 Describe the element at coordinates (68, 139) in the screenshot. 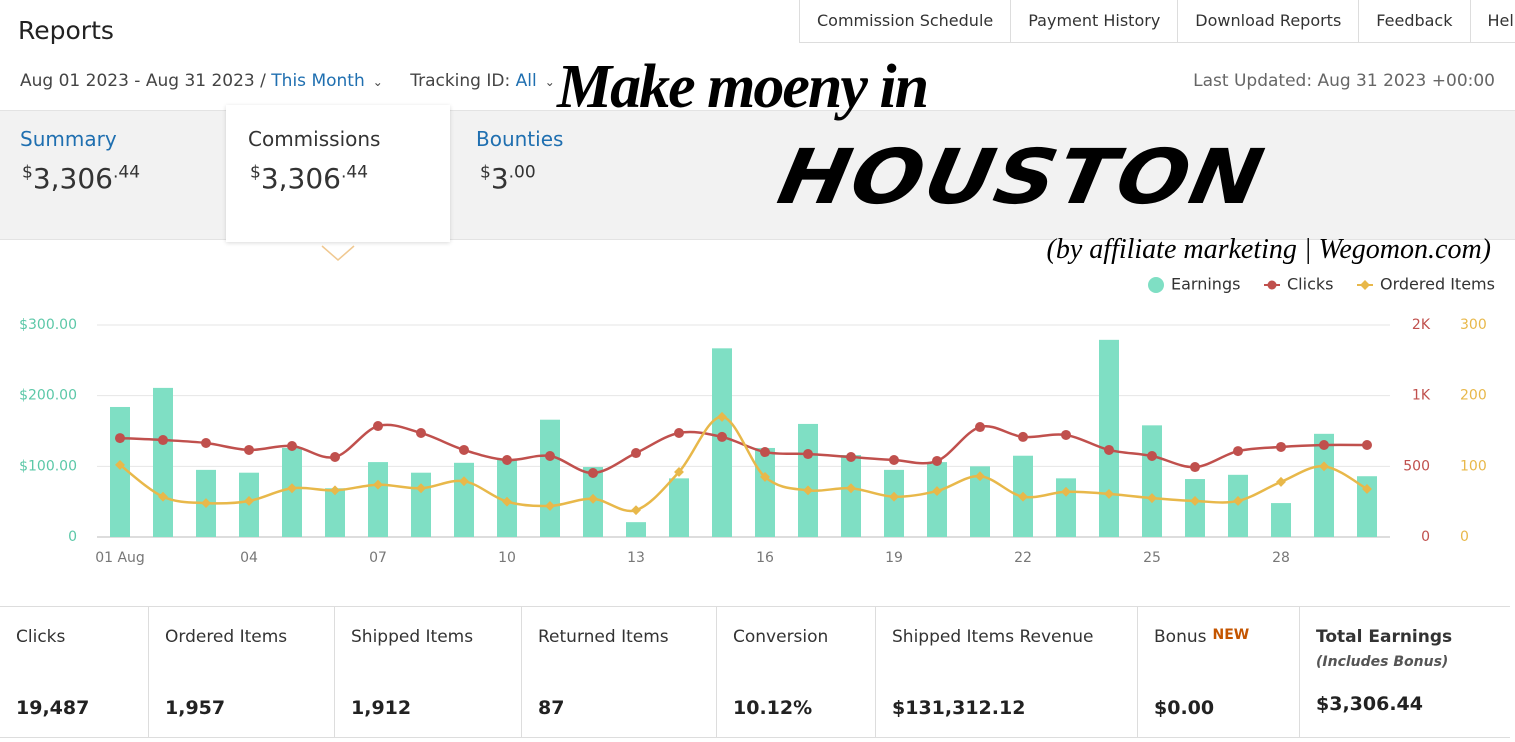

I see `tab-label: Summary` at that location.